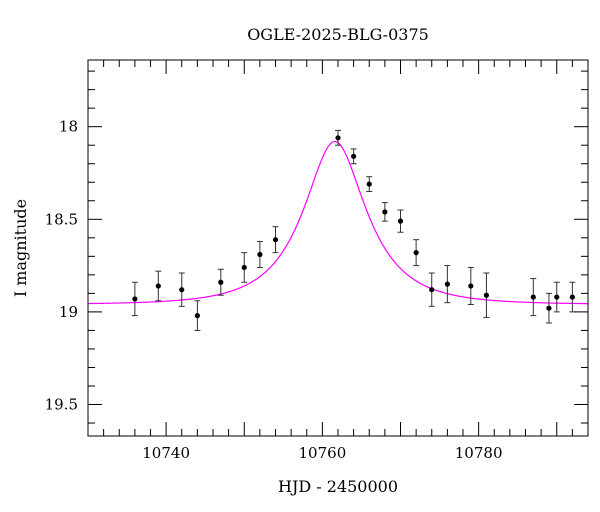 This screenshot has height=512, width=600. What do you see at coordinates (338, 486) in the screenshot?
I see `x-axis-label: HJD - 2450000` at bounding box center [338, 486].